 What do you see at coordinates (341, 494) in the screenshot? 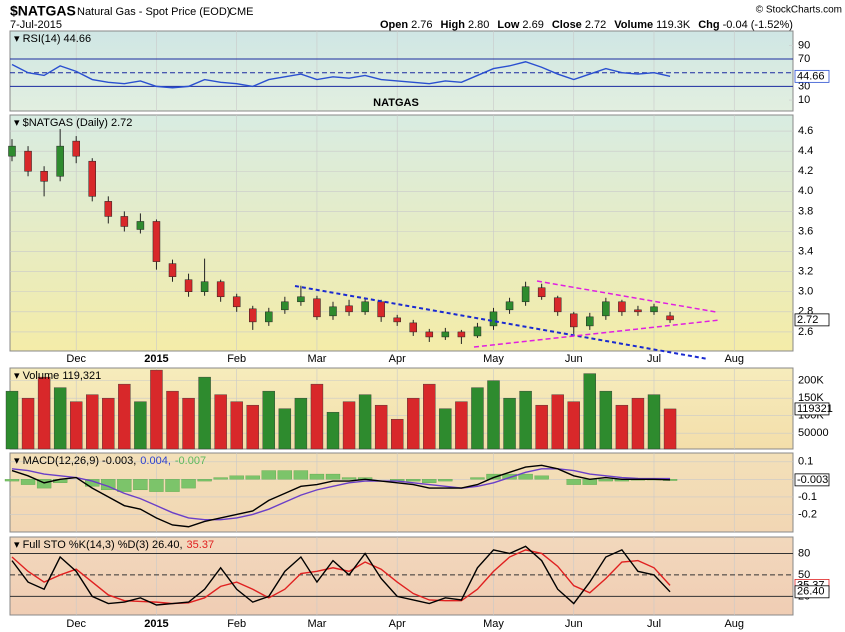
I see `series-line` at bounding box center [341, 494].